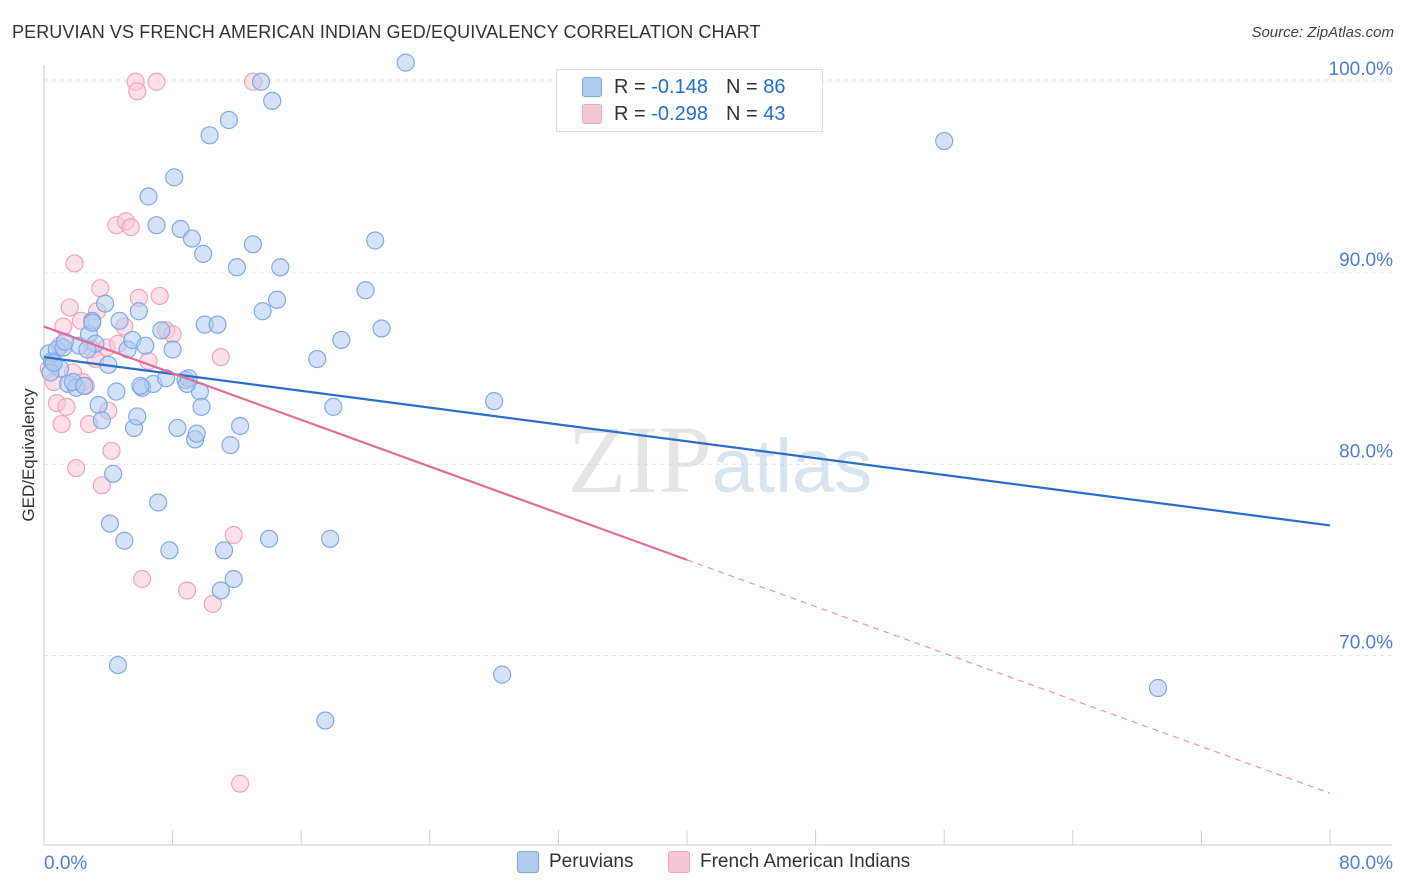  What do you see at coordinates (805, 861) in the screenshot?
I see `legend-label-french-american-indians: French American Indians` at bounding box center [805, 861].